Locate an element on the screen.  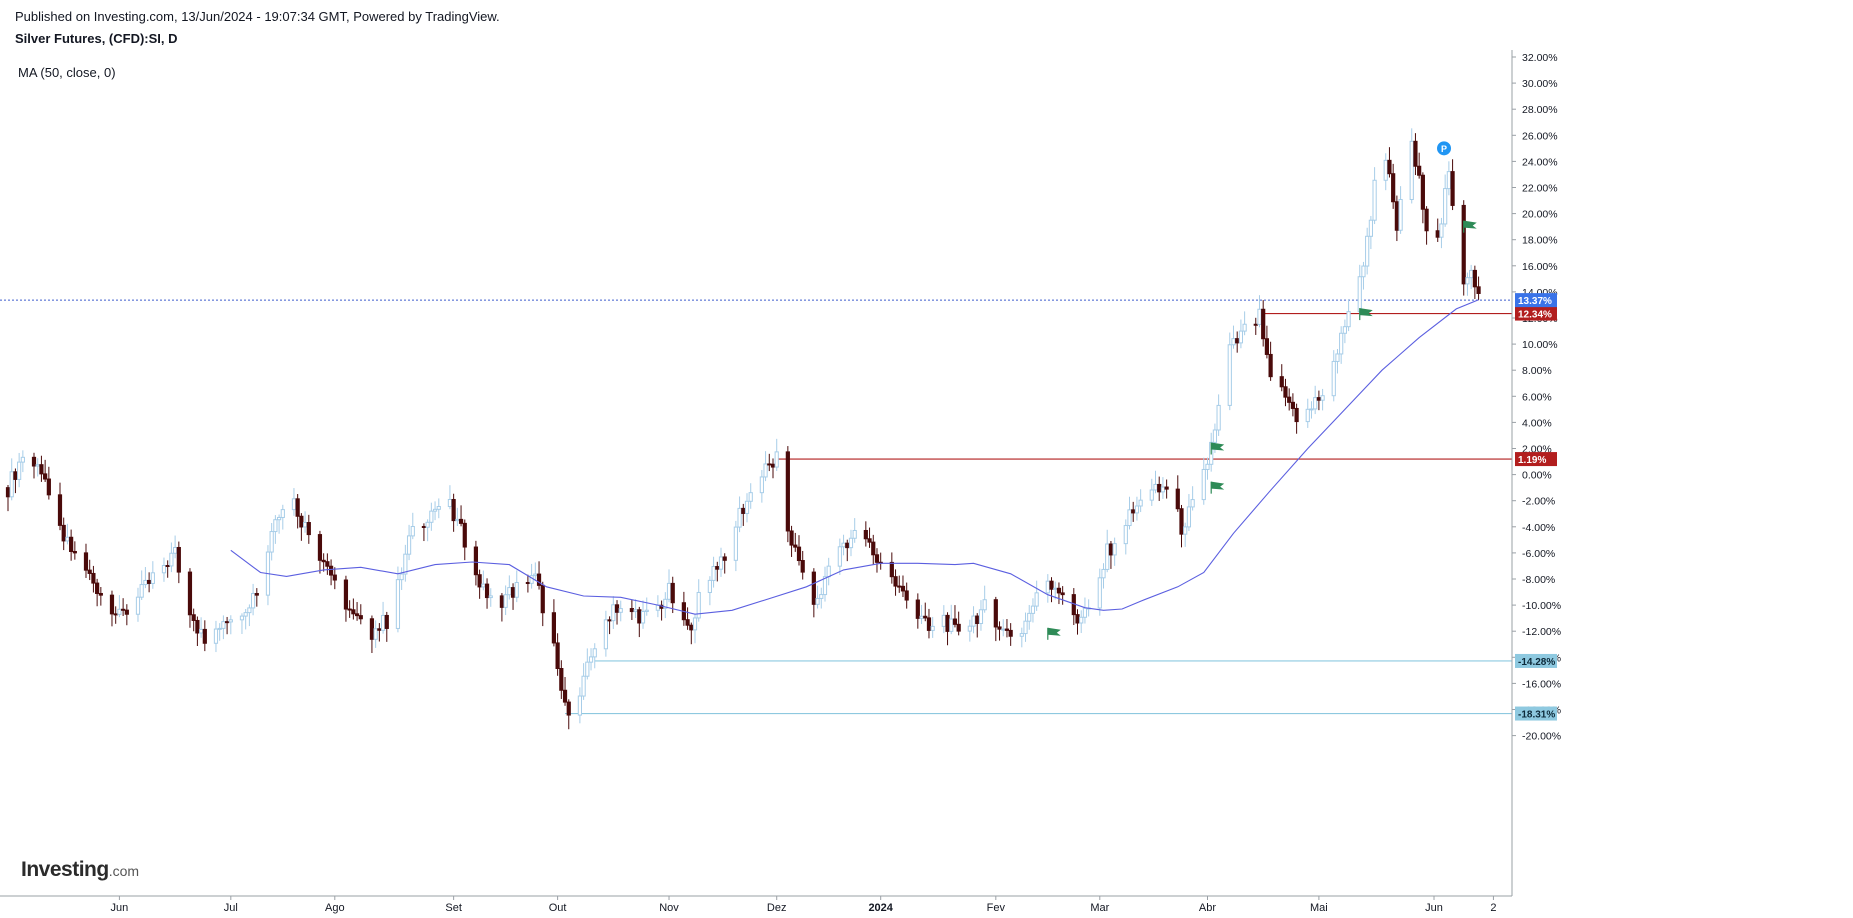
price-label-box is located at coordinates (1536, 313).